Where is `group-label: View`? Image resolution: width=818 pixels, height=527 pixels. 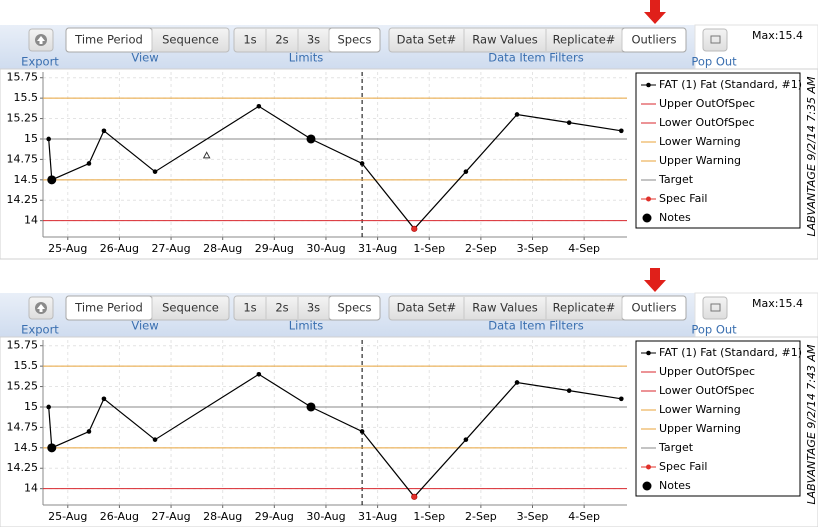
group-label: View is located at coordinates (144, 58).